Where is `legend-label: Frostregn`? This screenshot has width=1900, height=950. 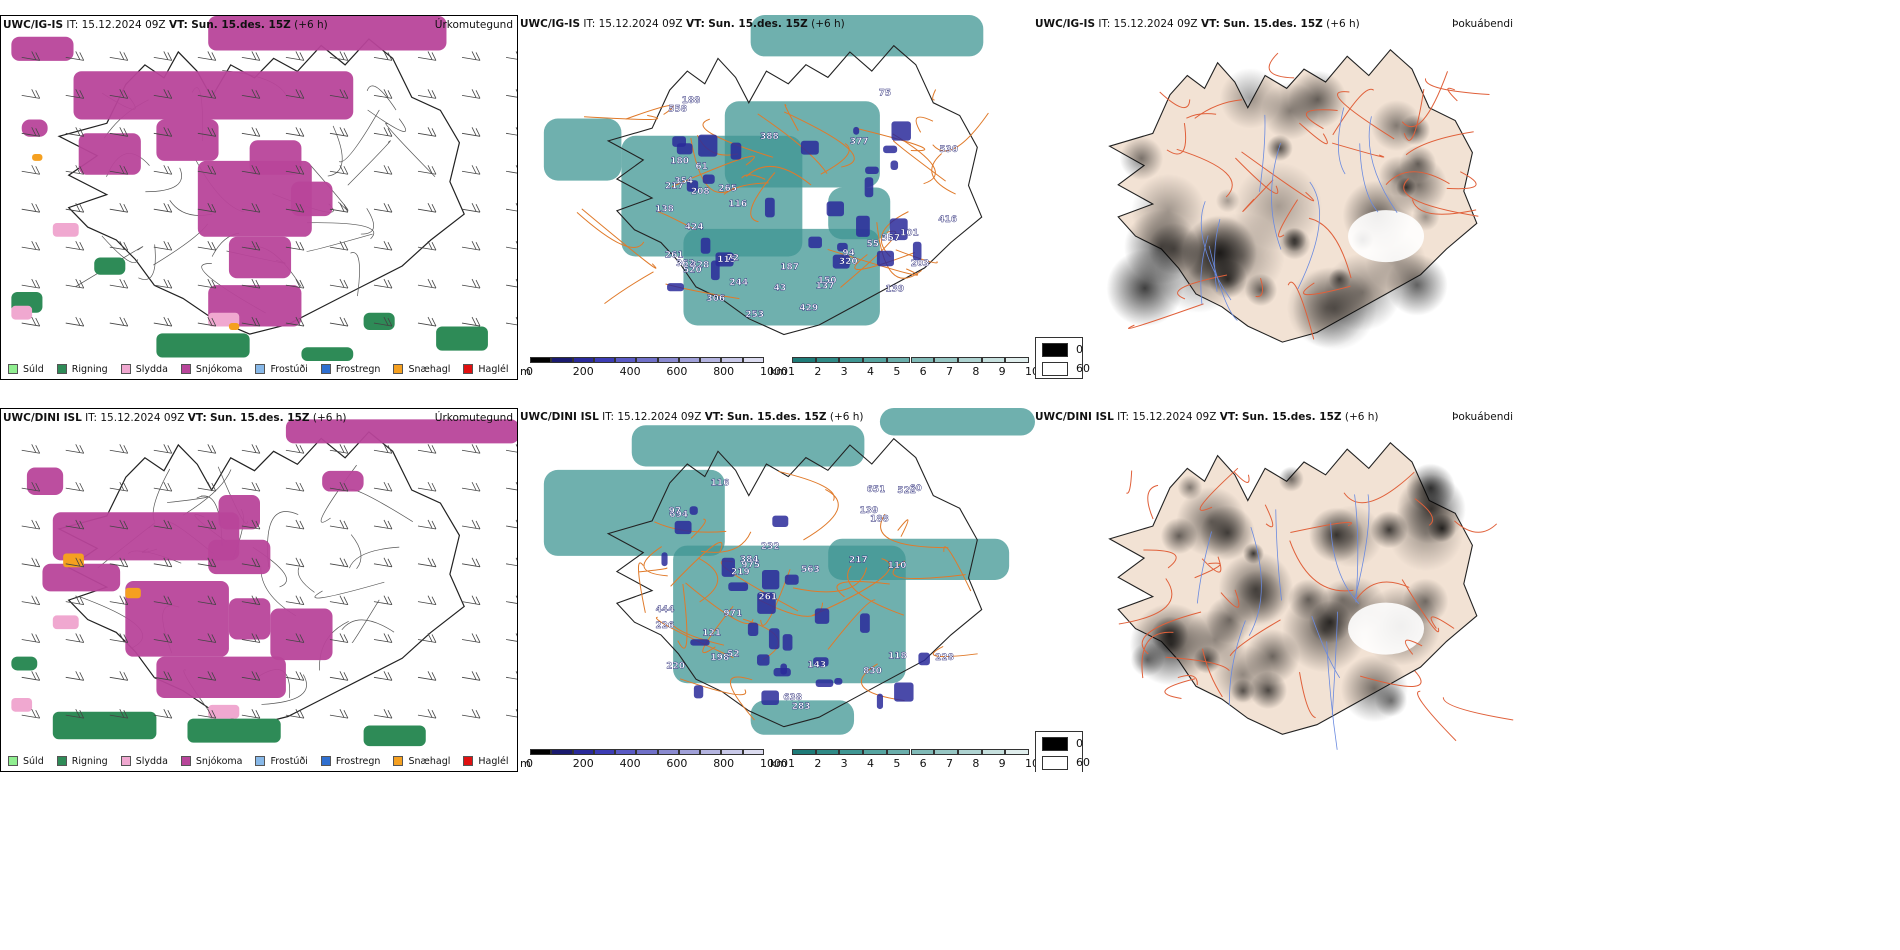 legend-label: Frostregn is located at coordinates (358, 761).